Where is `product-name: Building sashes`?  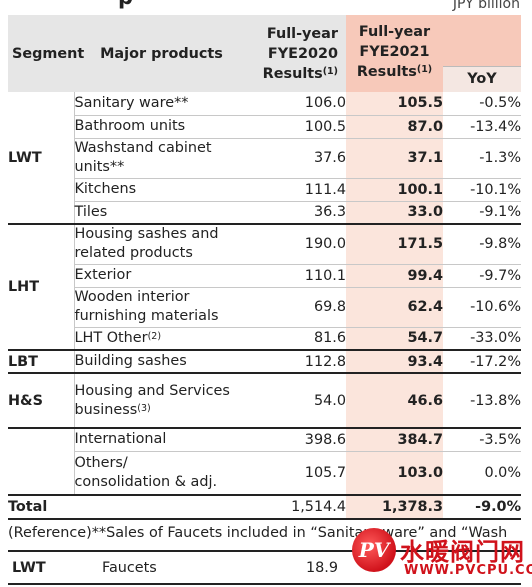
product-name: Building sashes is located at coordinates (161, 362).